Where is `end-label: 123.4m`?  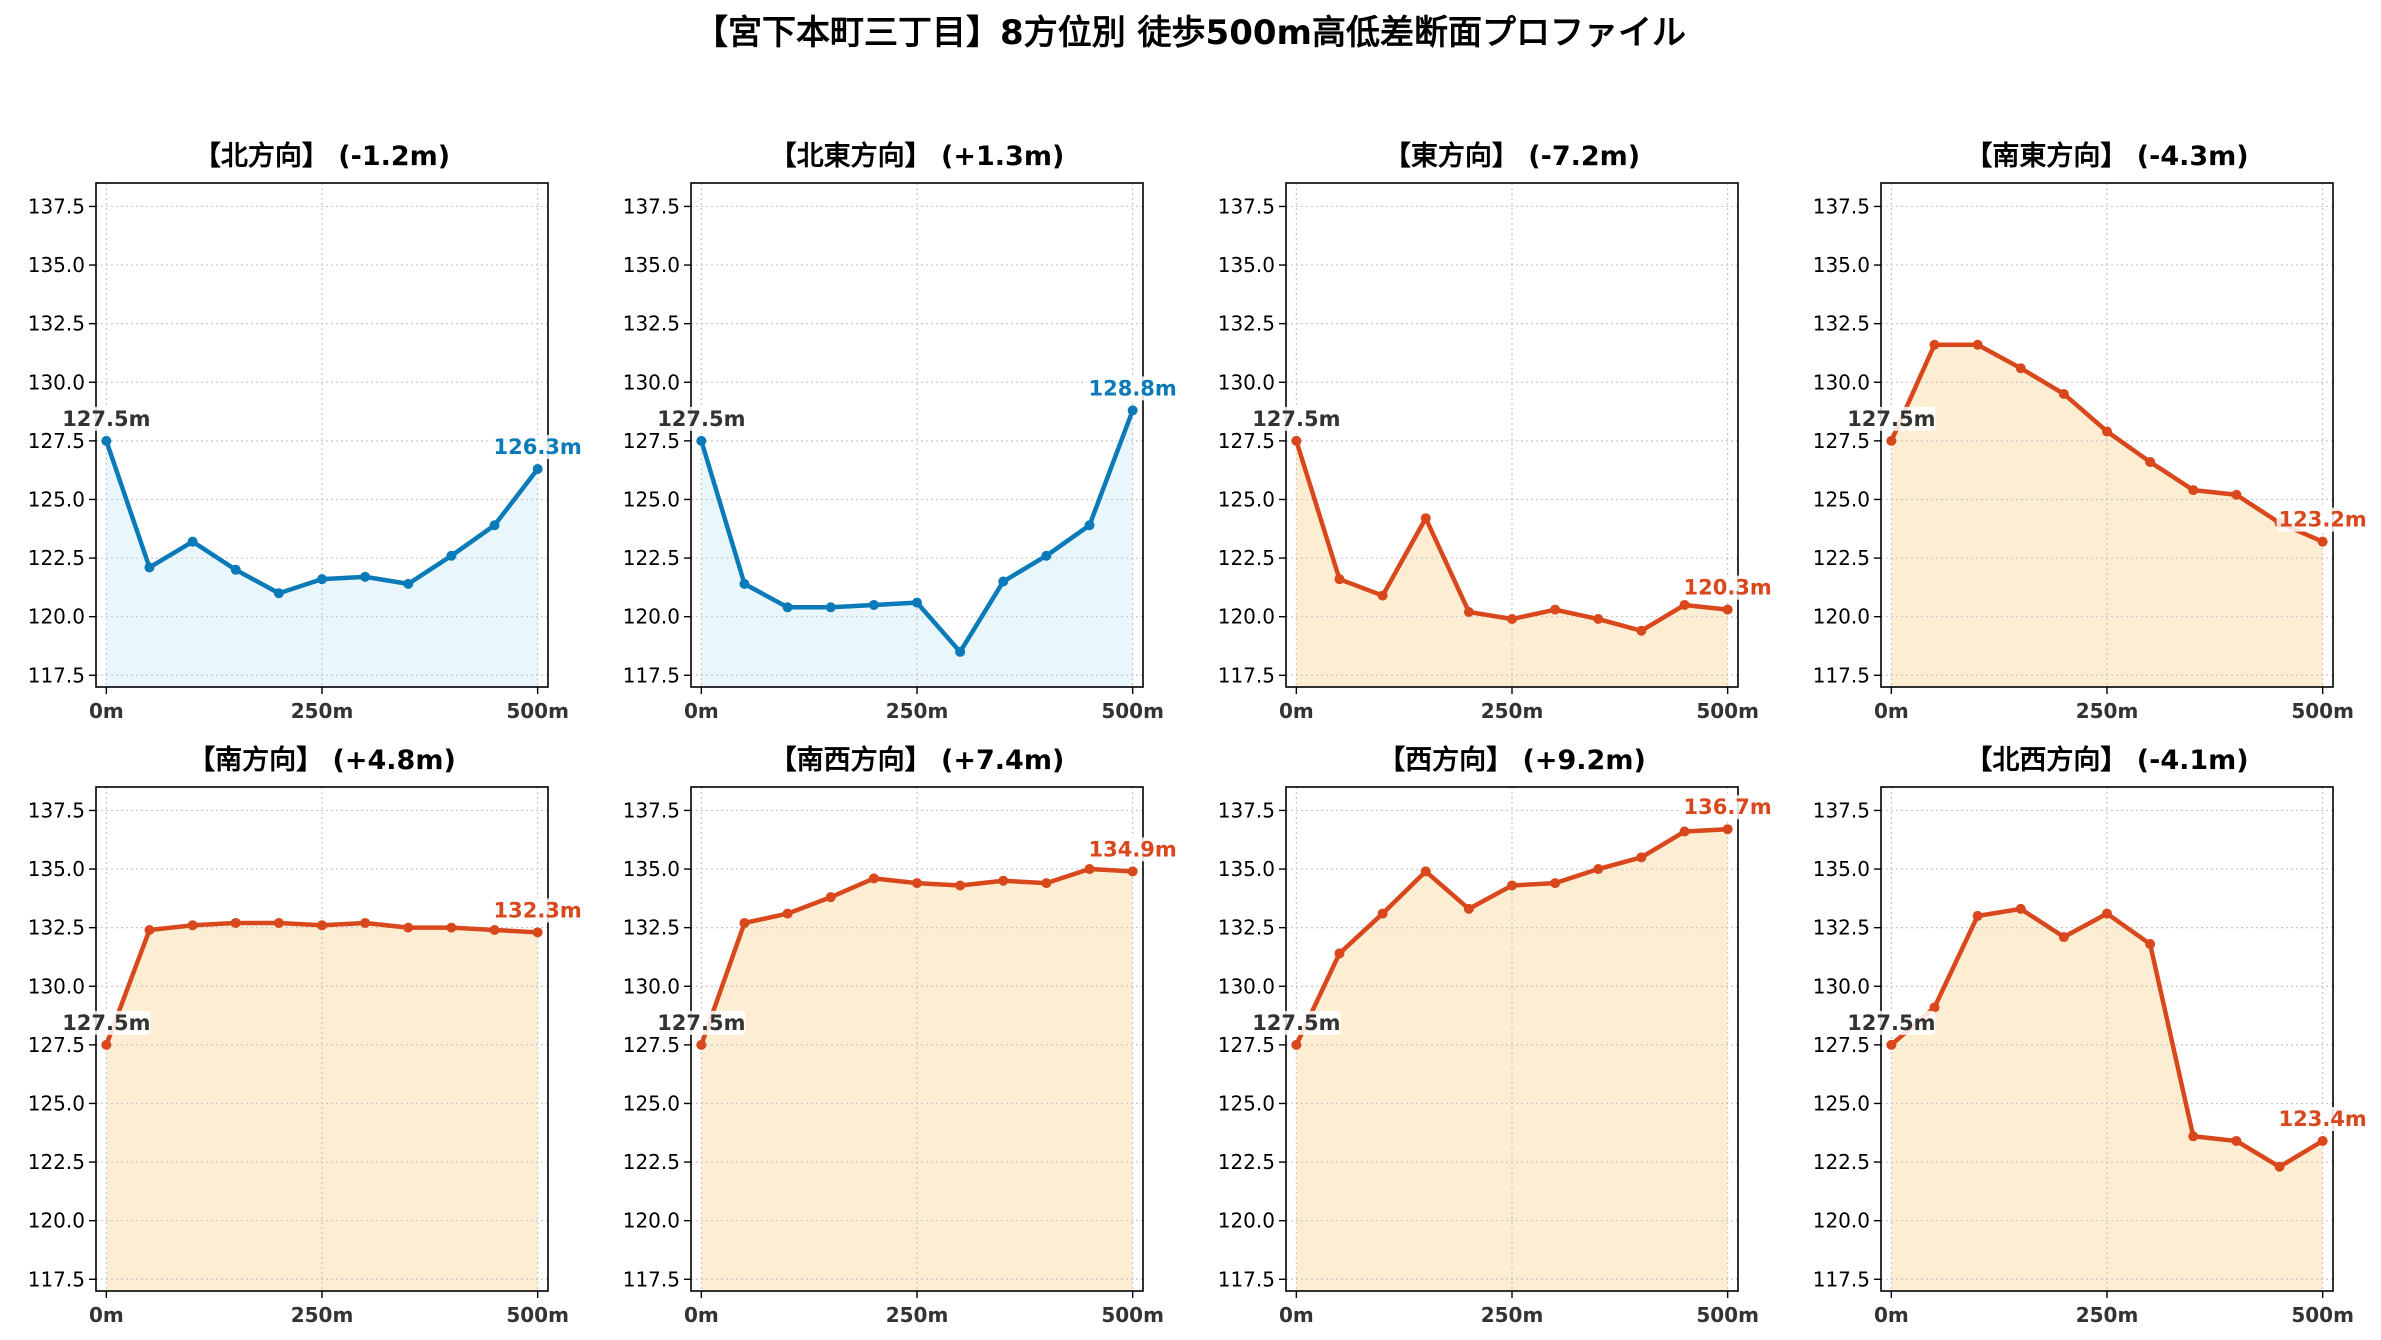
end-label: 123.4m is located at coordinates (2322, 1119).